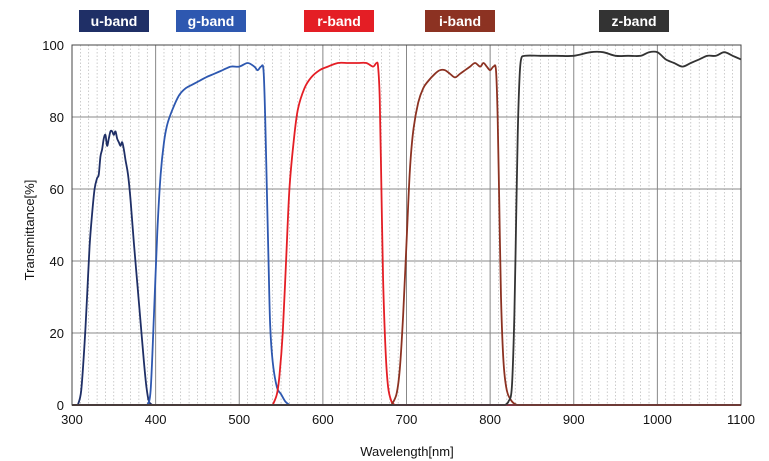 This screenshot has height=461, width=769. What do you see at coordinates (339, 21) in the screenshot?
I see `legend-item-r-band: r-band` at bounding box center [339, 21].